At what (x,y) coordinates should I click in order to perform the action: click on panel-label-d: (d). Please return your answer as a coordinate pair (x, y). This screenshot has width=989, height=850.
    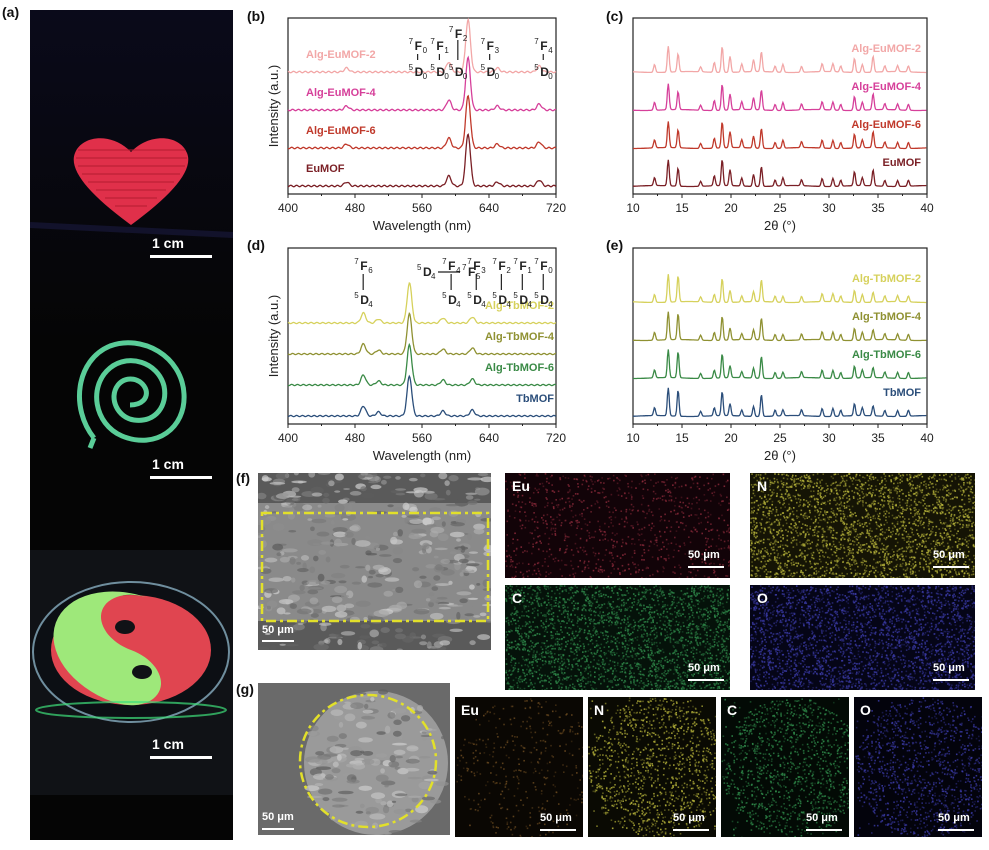
    Looking at the image, I should click on (256, 245).